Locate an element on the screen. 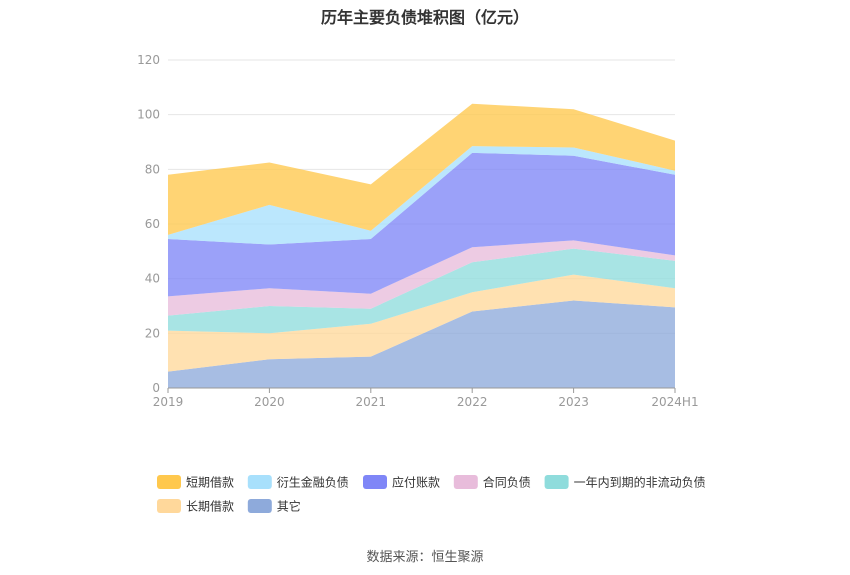 Image resolution: width=850 pixels, height=575 pixels. legend-label: 短期借款 is located at coordinates (210, 483).